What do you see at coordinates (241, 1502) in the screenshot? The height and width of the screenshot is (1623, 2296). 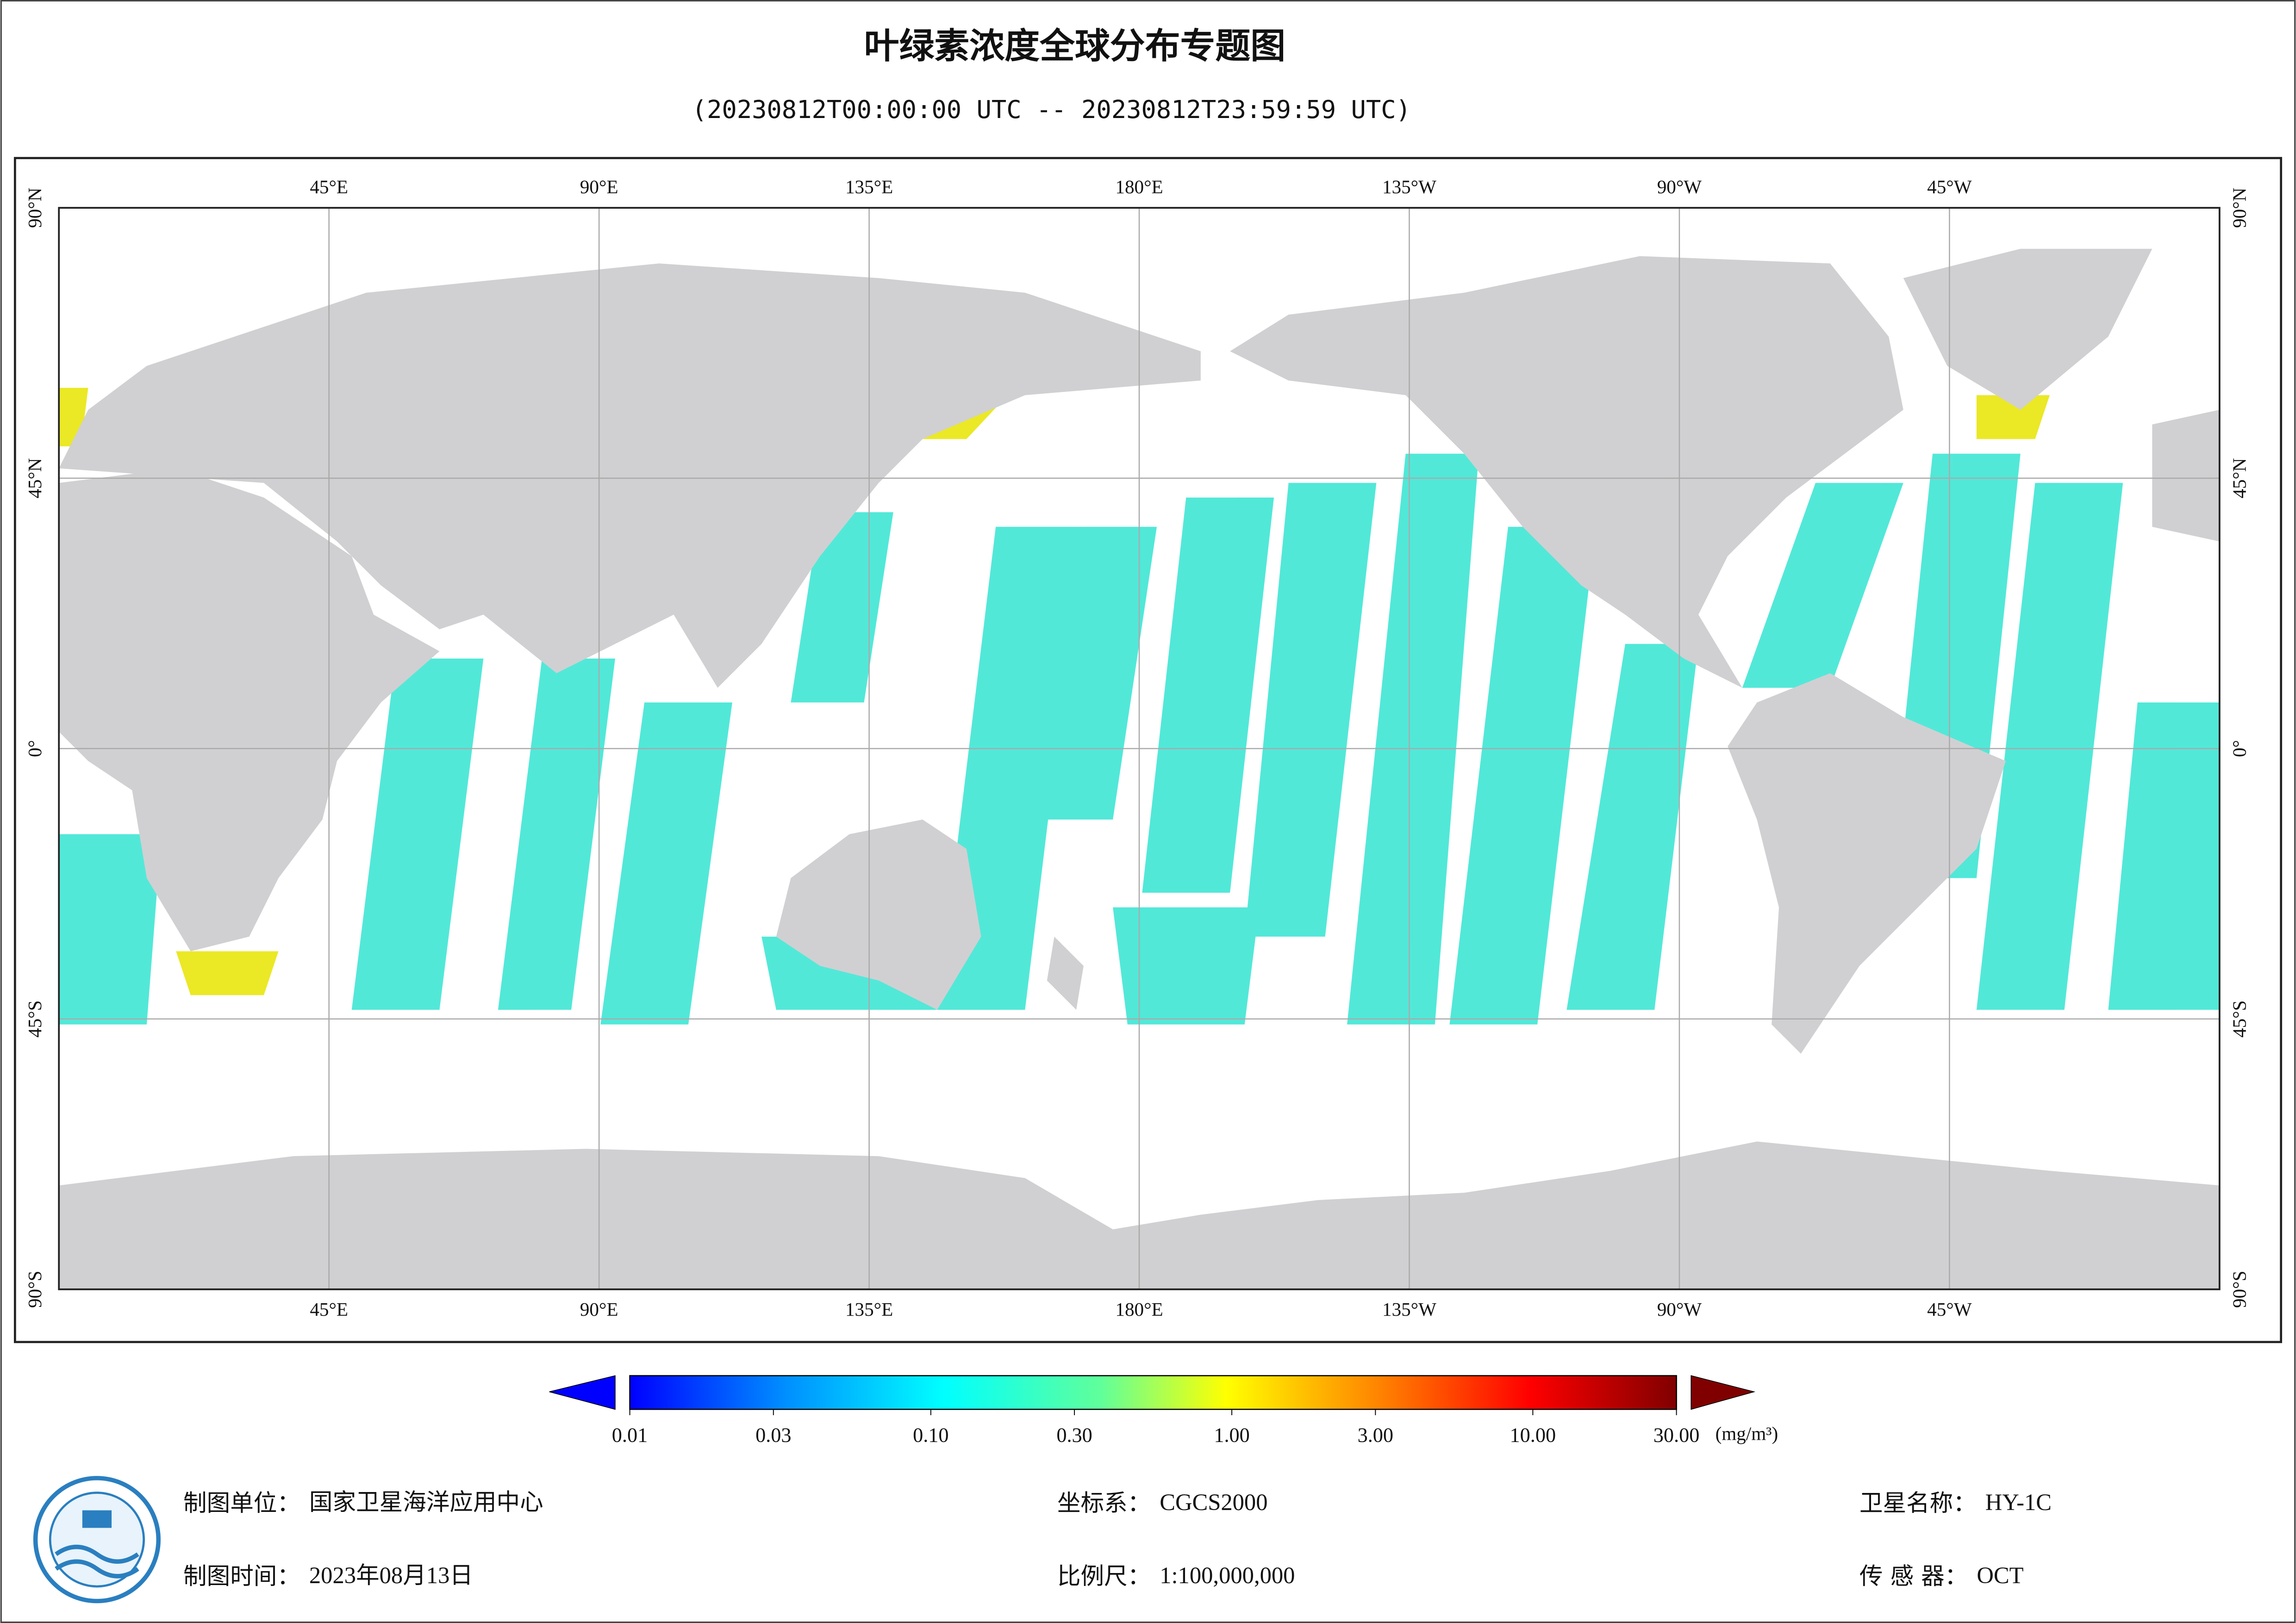 I see `footer-label: 制图单位：` at bounding box center [241, 1502].